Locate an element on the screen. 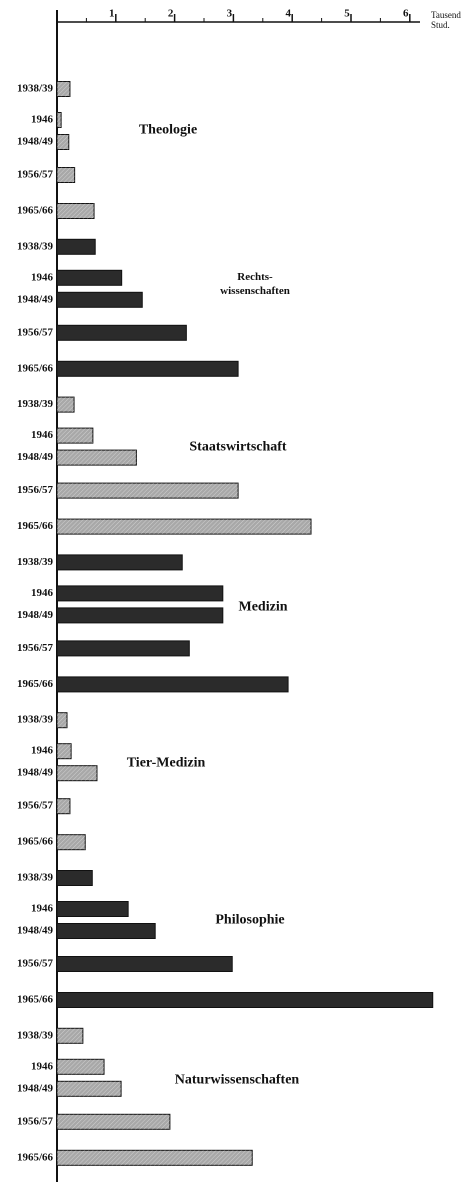 The width and height of the screenshot is (466, 1182). x-tick-label: 2 is located at coordinates (171, 14).